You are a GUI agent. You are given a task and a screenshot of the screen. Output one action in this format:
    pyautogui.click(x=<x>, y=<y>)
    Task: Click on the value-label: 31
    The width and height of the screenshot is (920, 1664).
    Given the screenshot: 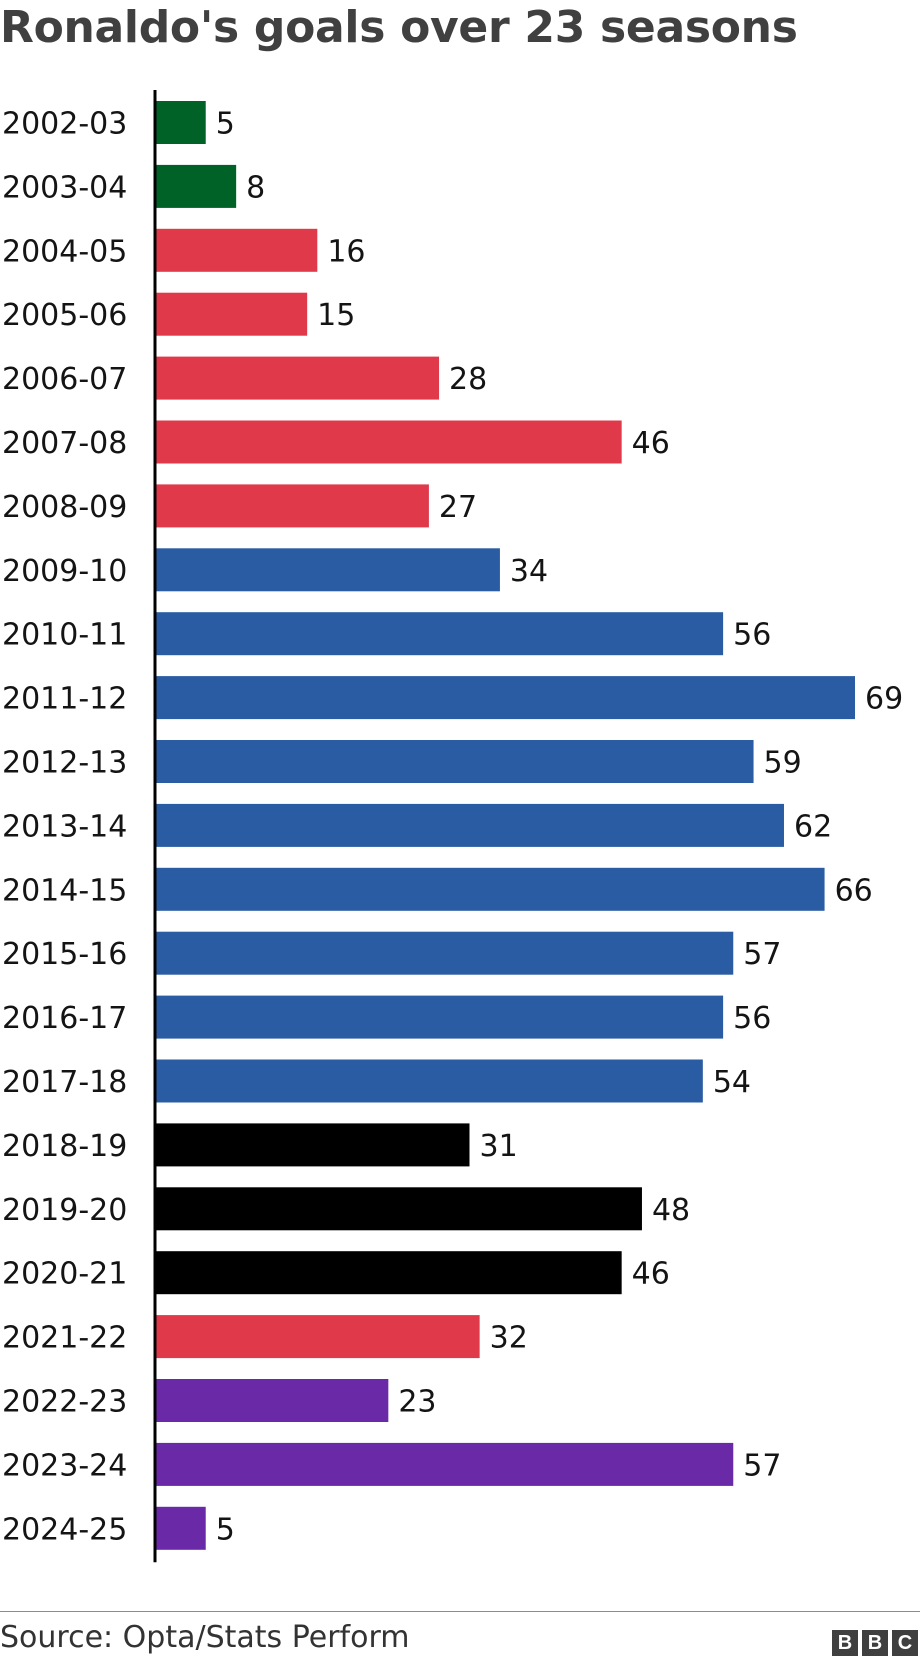 What is the action you would take?
    pyautogui.click(x=498, y=1146)
    